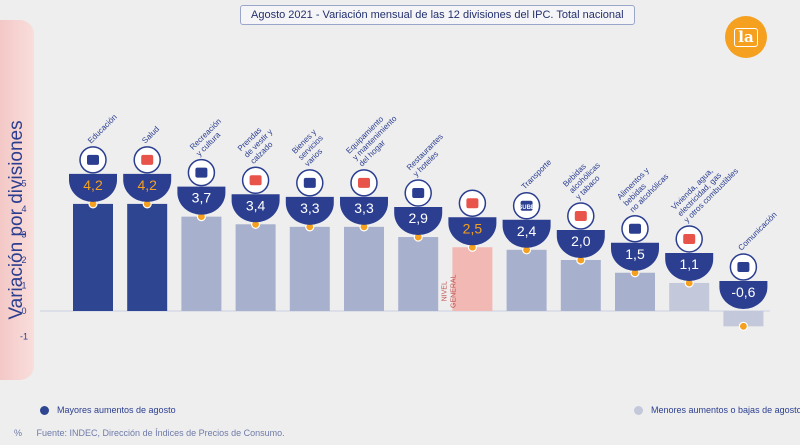  What do you see at coordinates (743, 267) in the screenshot?
I see `smartphone-icon-glyph` at bounding box center [743, 267].